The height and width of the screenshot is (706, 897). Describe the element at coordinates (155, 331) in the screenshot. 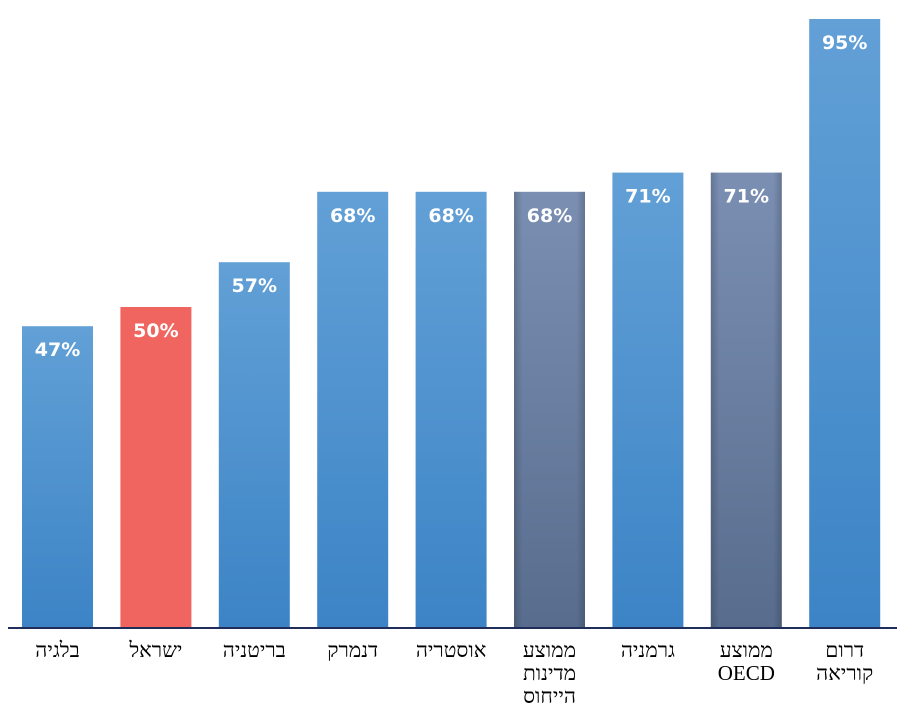

I see `value-label-1: 50%` at that location.